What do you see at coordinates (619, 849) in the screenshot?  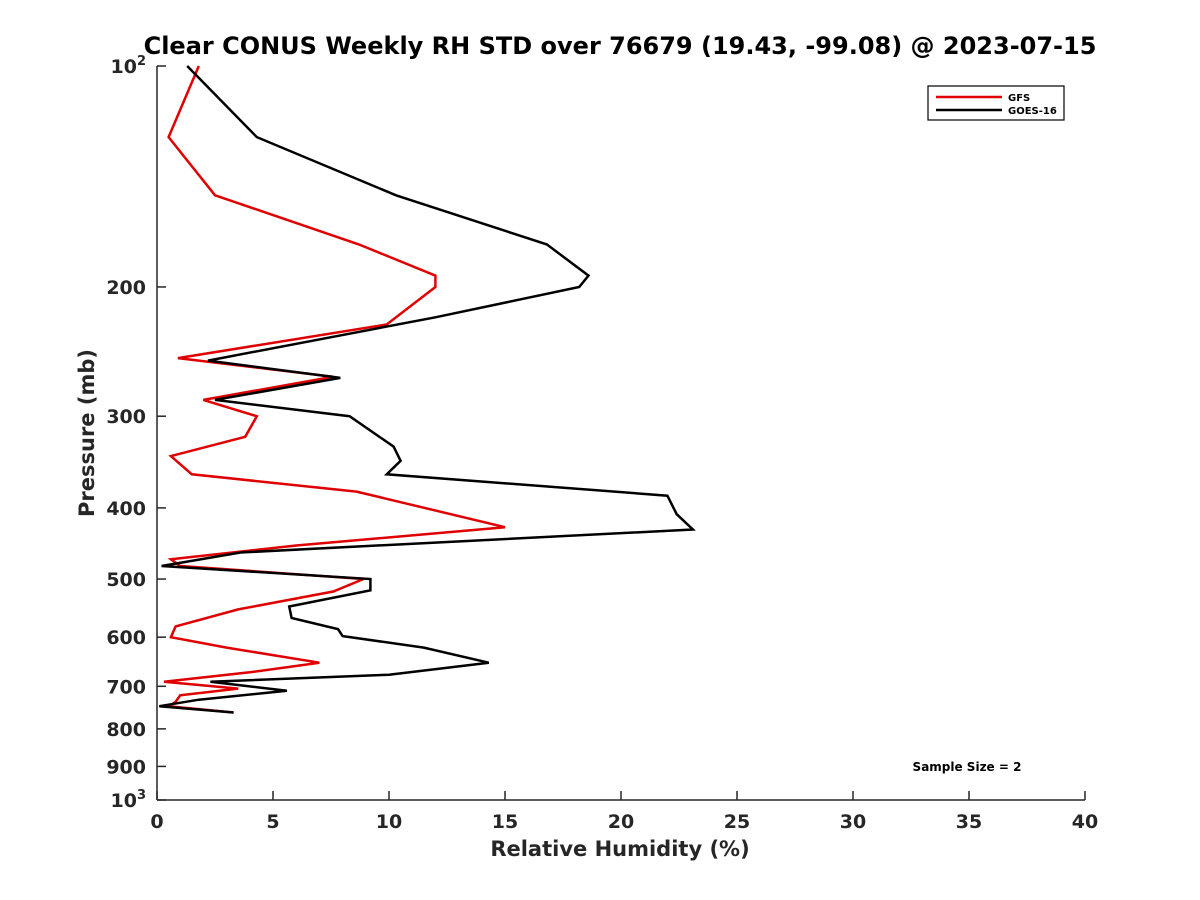 I see `x-axis-label: Relative Humidity (%)` at bounding box center [619, 849].